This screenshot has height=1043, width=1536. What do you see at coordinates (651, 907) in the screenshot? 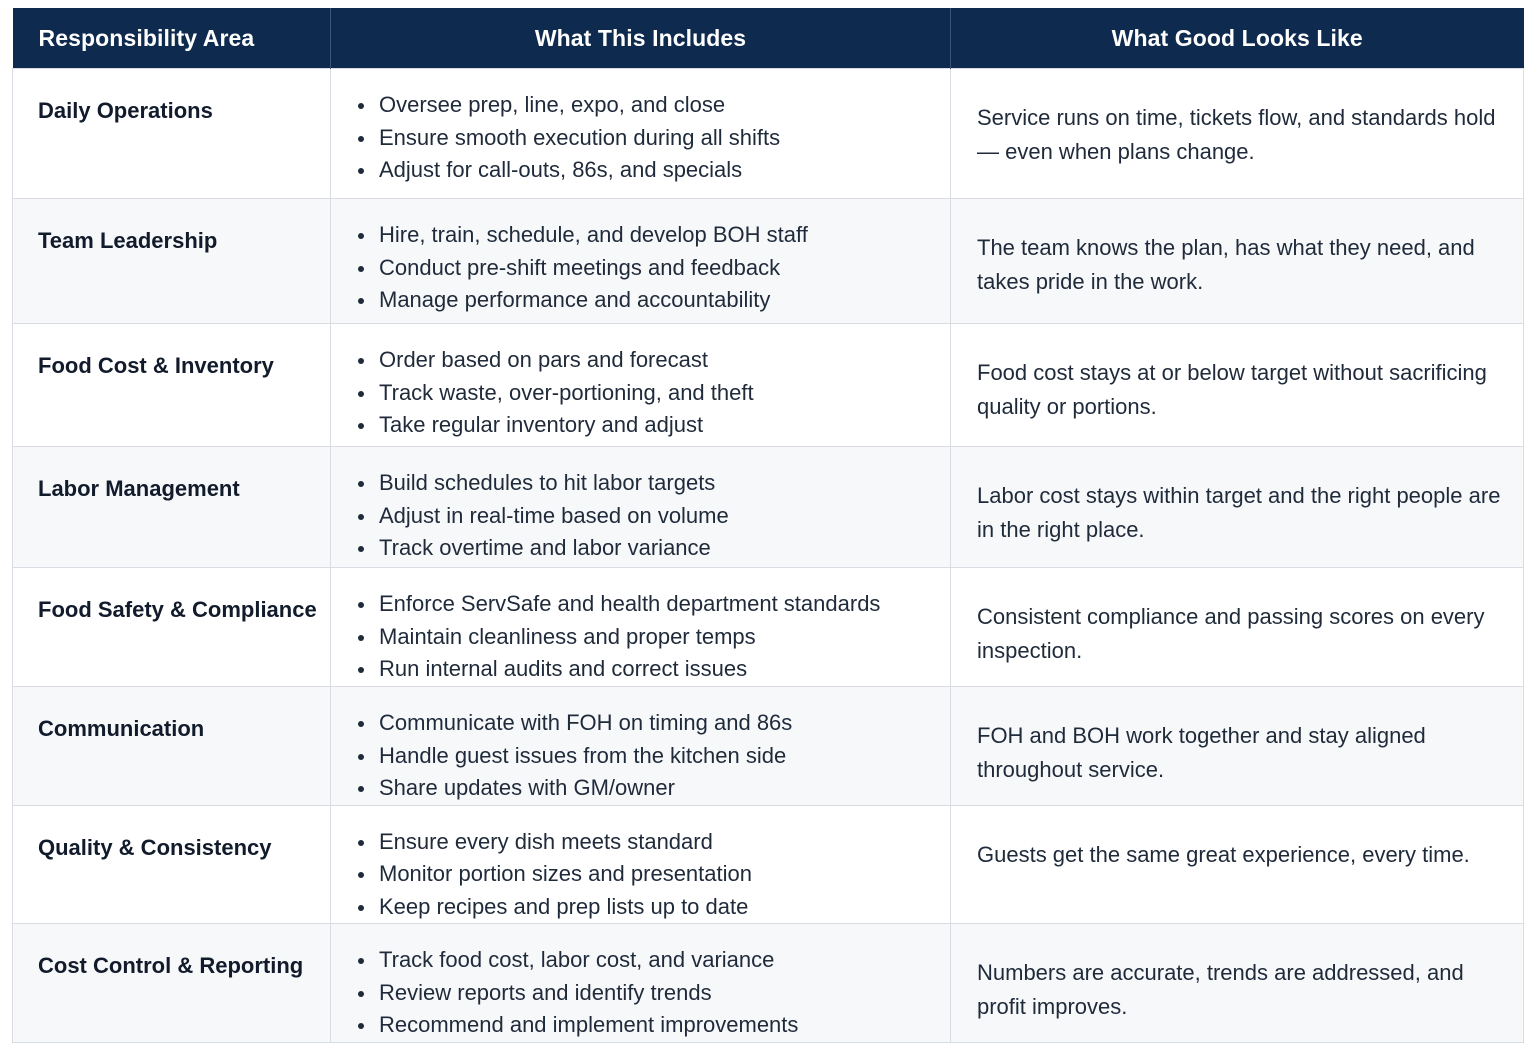
I see `list-item: Keep recipes and prep lists up to date` at bounding box center [651, 907].